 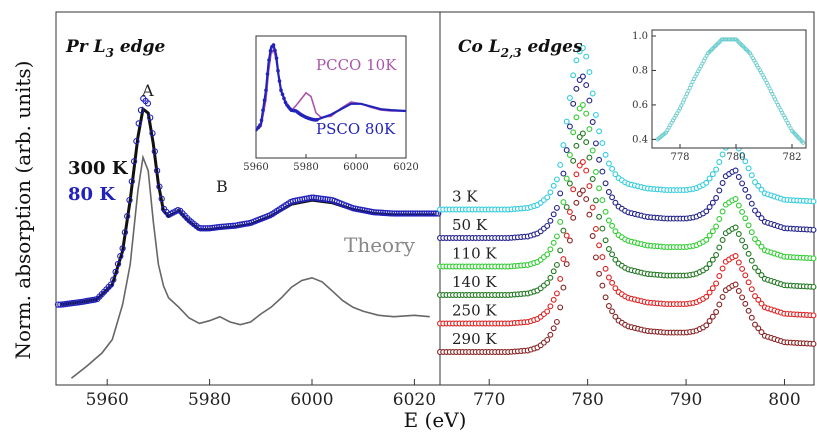 I want to click on co-inset-series, so click(x=730, y=91).